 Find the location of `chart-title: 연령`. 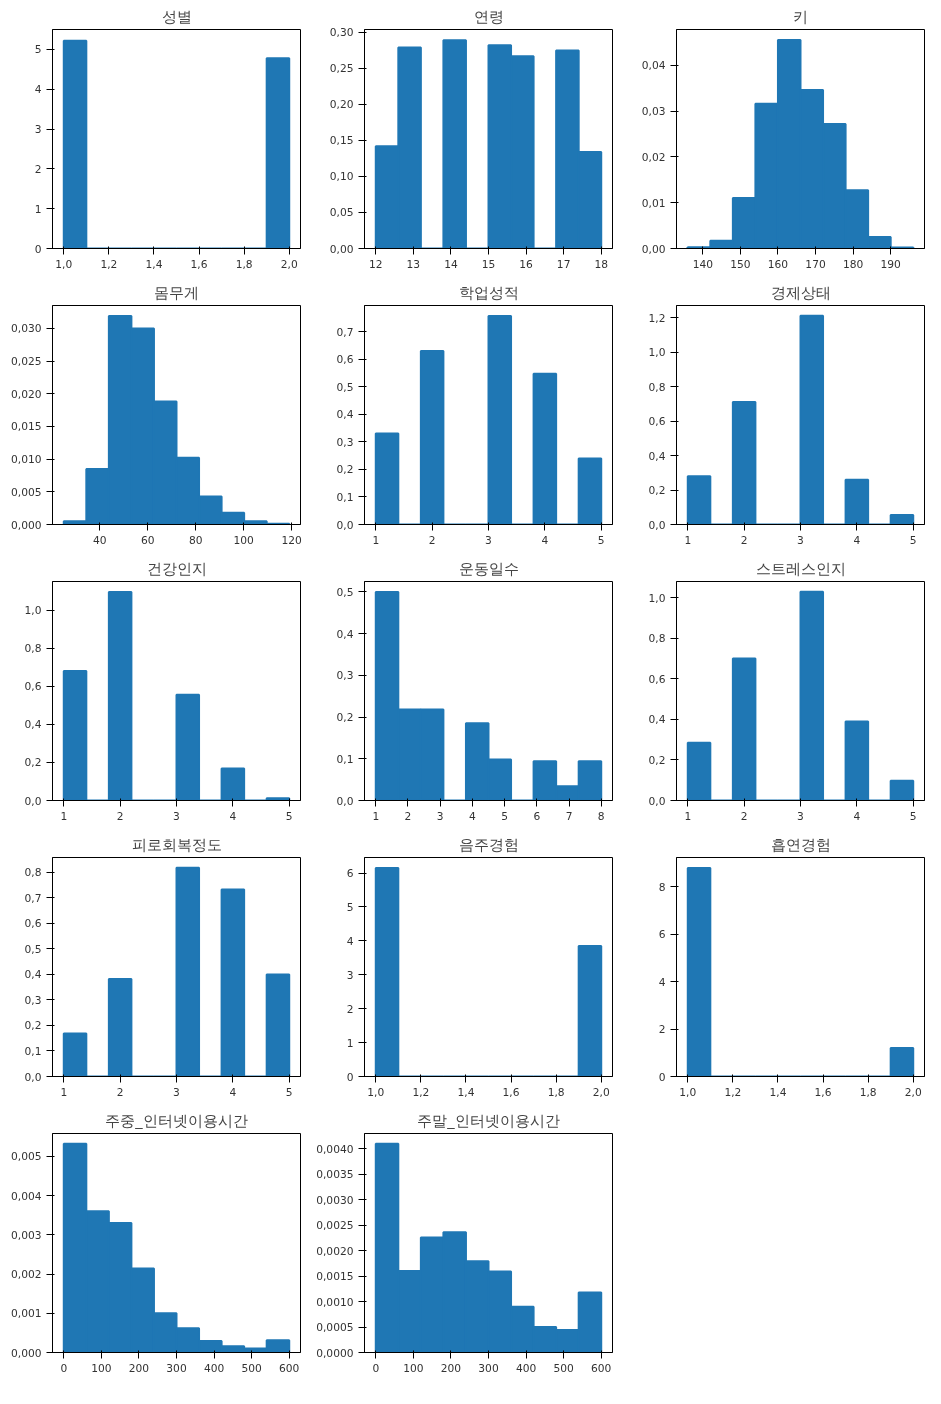

chart-title: 연령 is located at coordinates (488, 16).